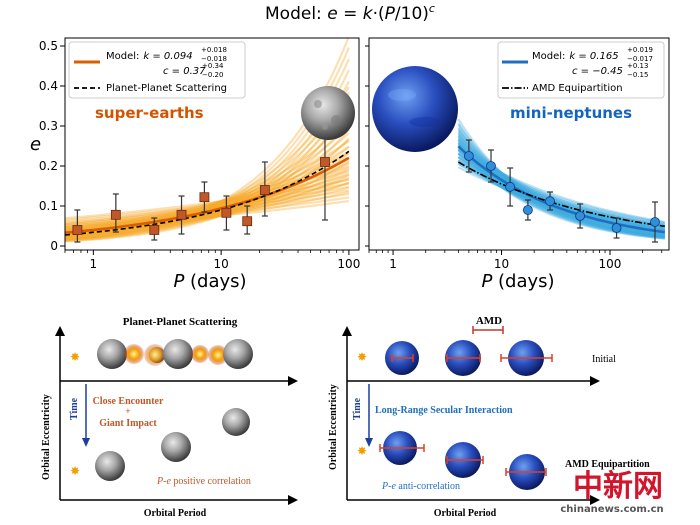 Image resolution: width=700 pixels, height=525 pixels. What do you see at coordinates (54, 246) in the screenshot?
I see `y-tick-label: 0` at bounding box center [54, 246].